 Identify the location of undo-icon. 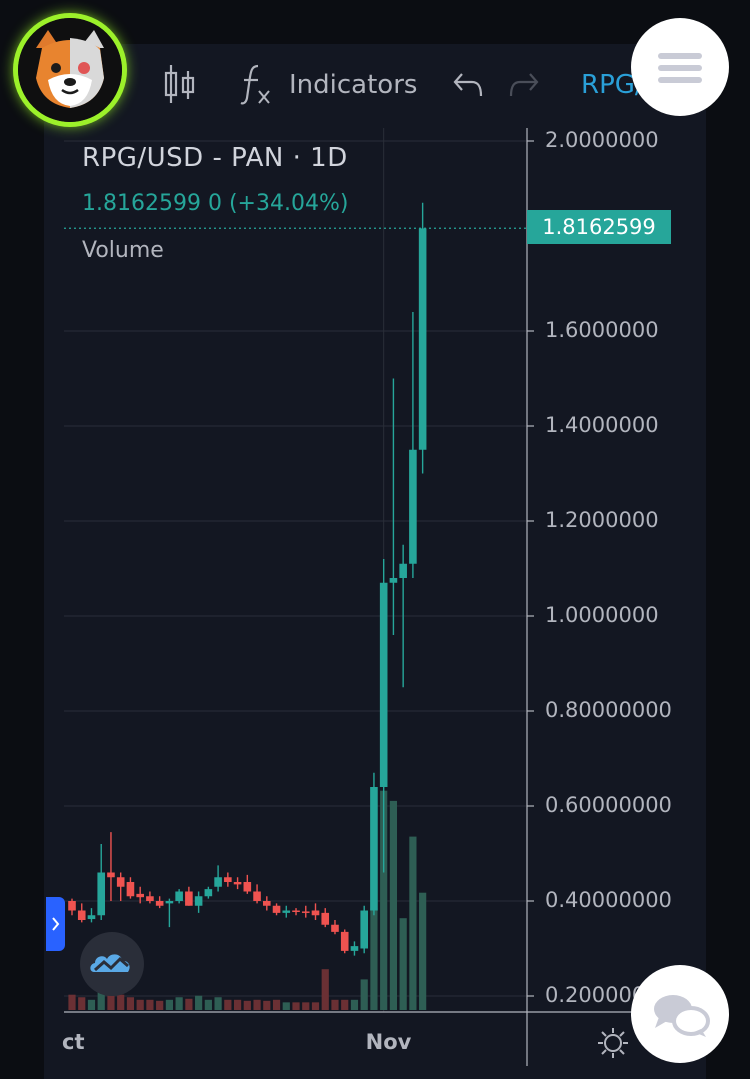
(468, 85).